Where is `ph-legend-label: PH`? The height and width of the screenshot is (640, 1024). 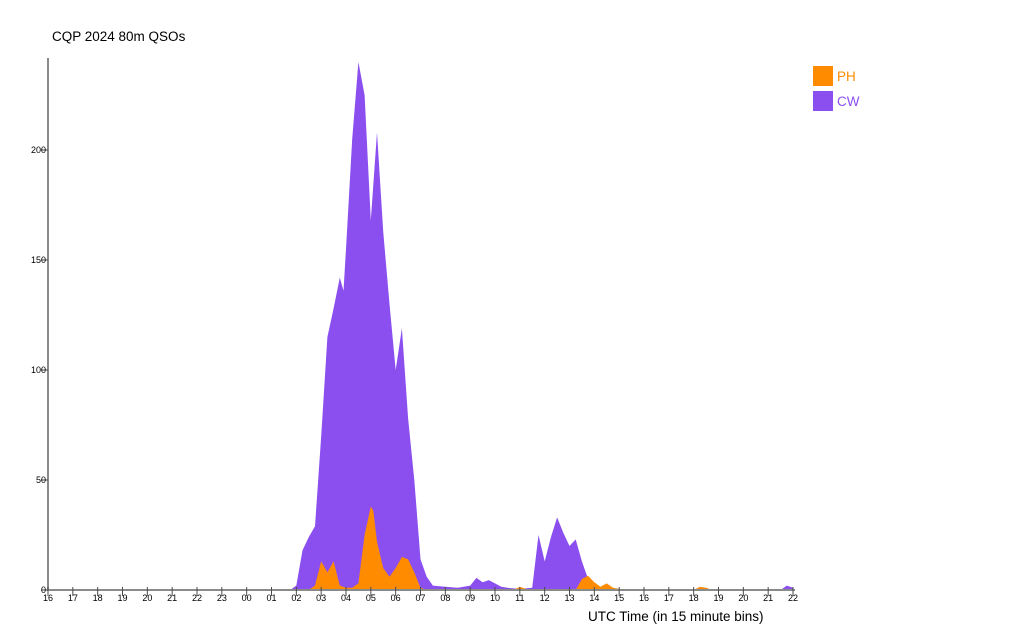
ph-legend-label: PH is located at coordinates (846, 76).